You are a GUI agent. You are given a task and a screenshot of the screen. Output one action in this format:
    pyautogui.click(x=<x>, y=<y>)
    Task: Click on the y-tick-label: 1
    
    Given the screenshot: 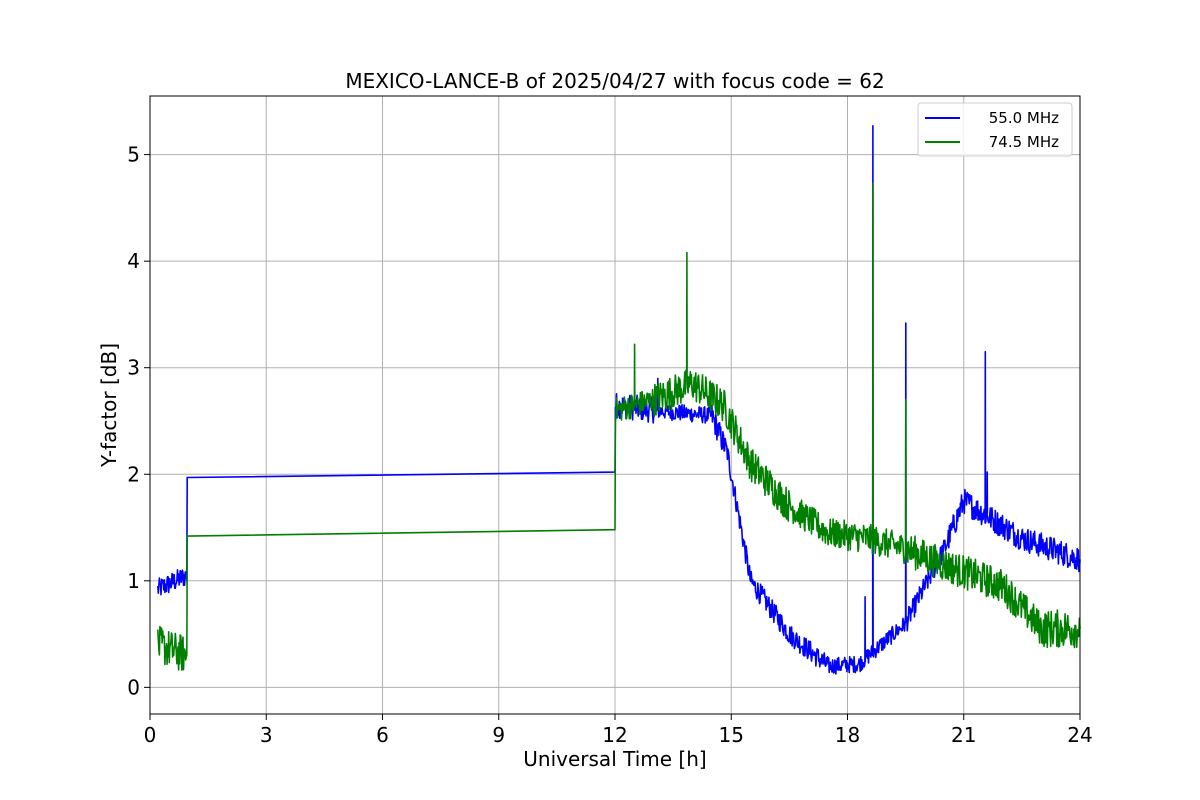 What is the action you would take?
    pyautogui.click(x=133, y=581)
    